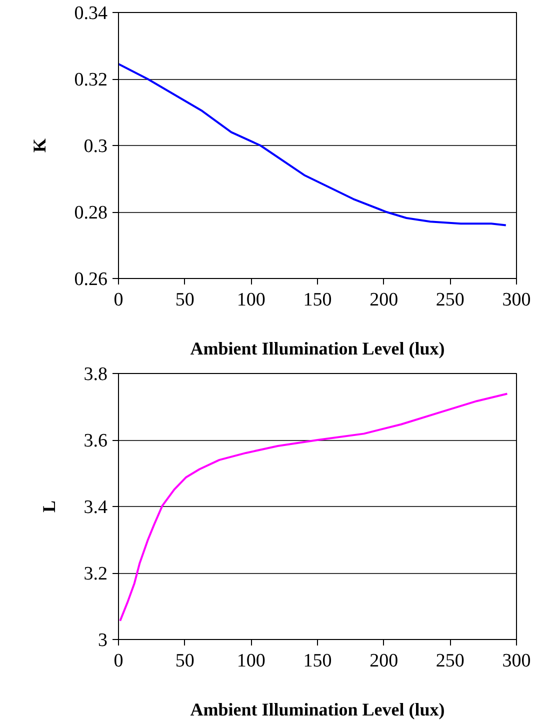 This screenshot has height=722, width=554. What do you see at coordinates (39, 145) in the screenshot?
I see `y-axis-title: K` at bounding box center [39, 145].